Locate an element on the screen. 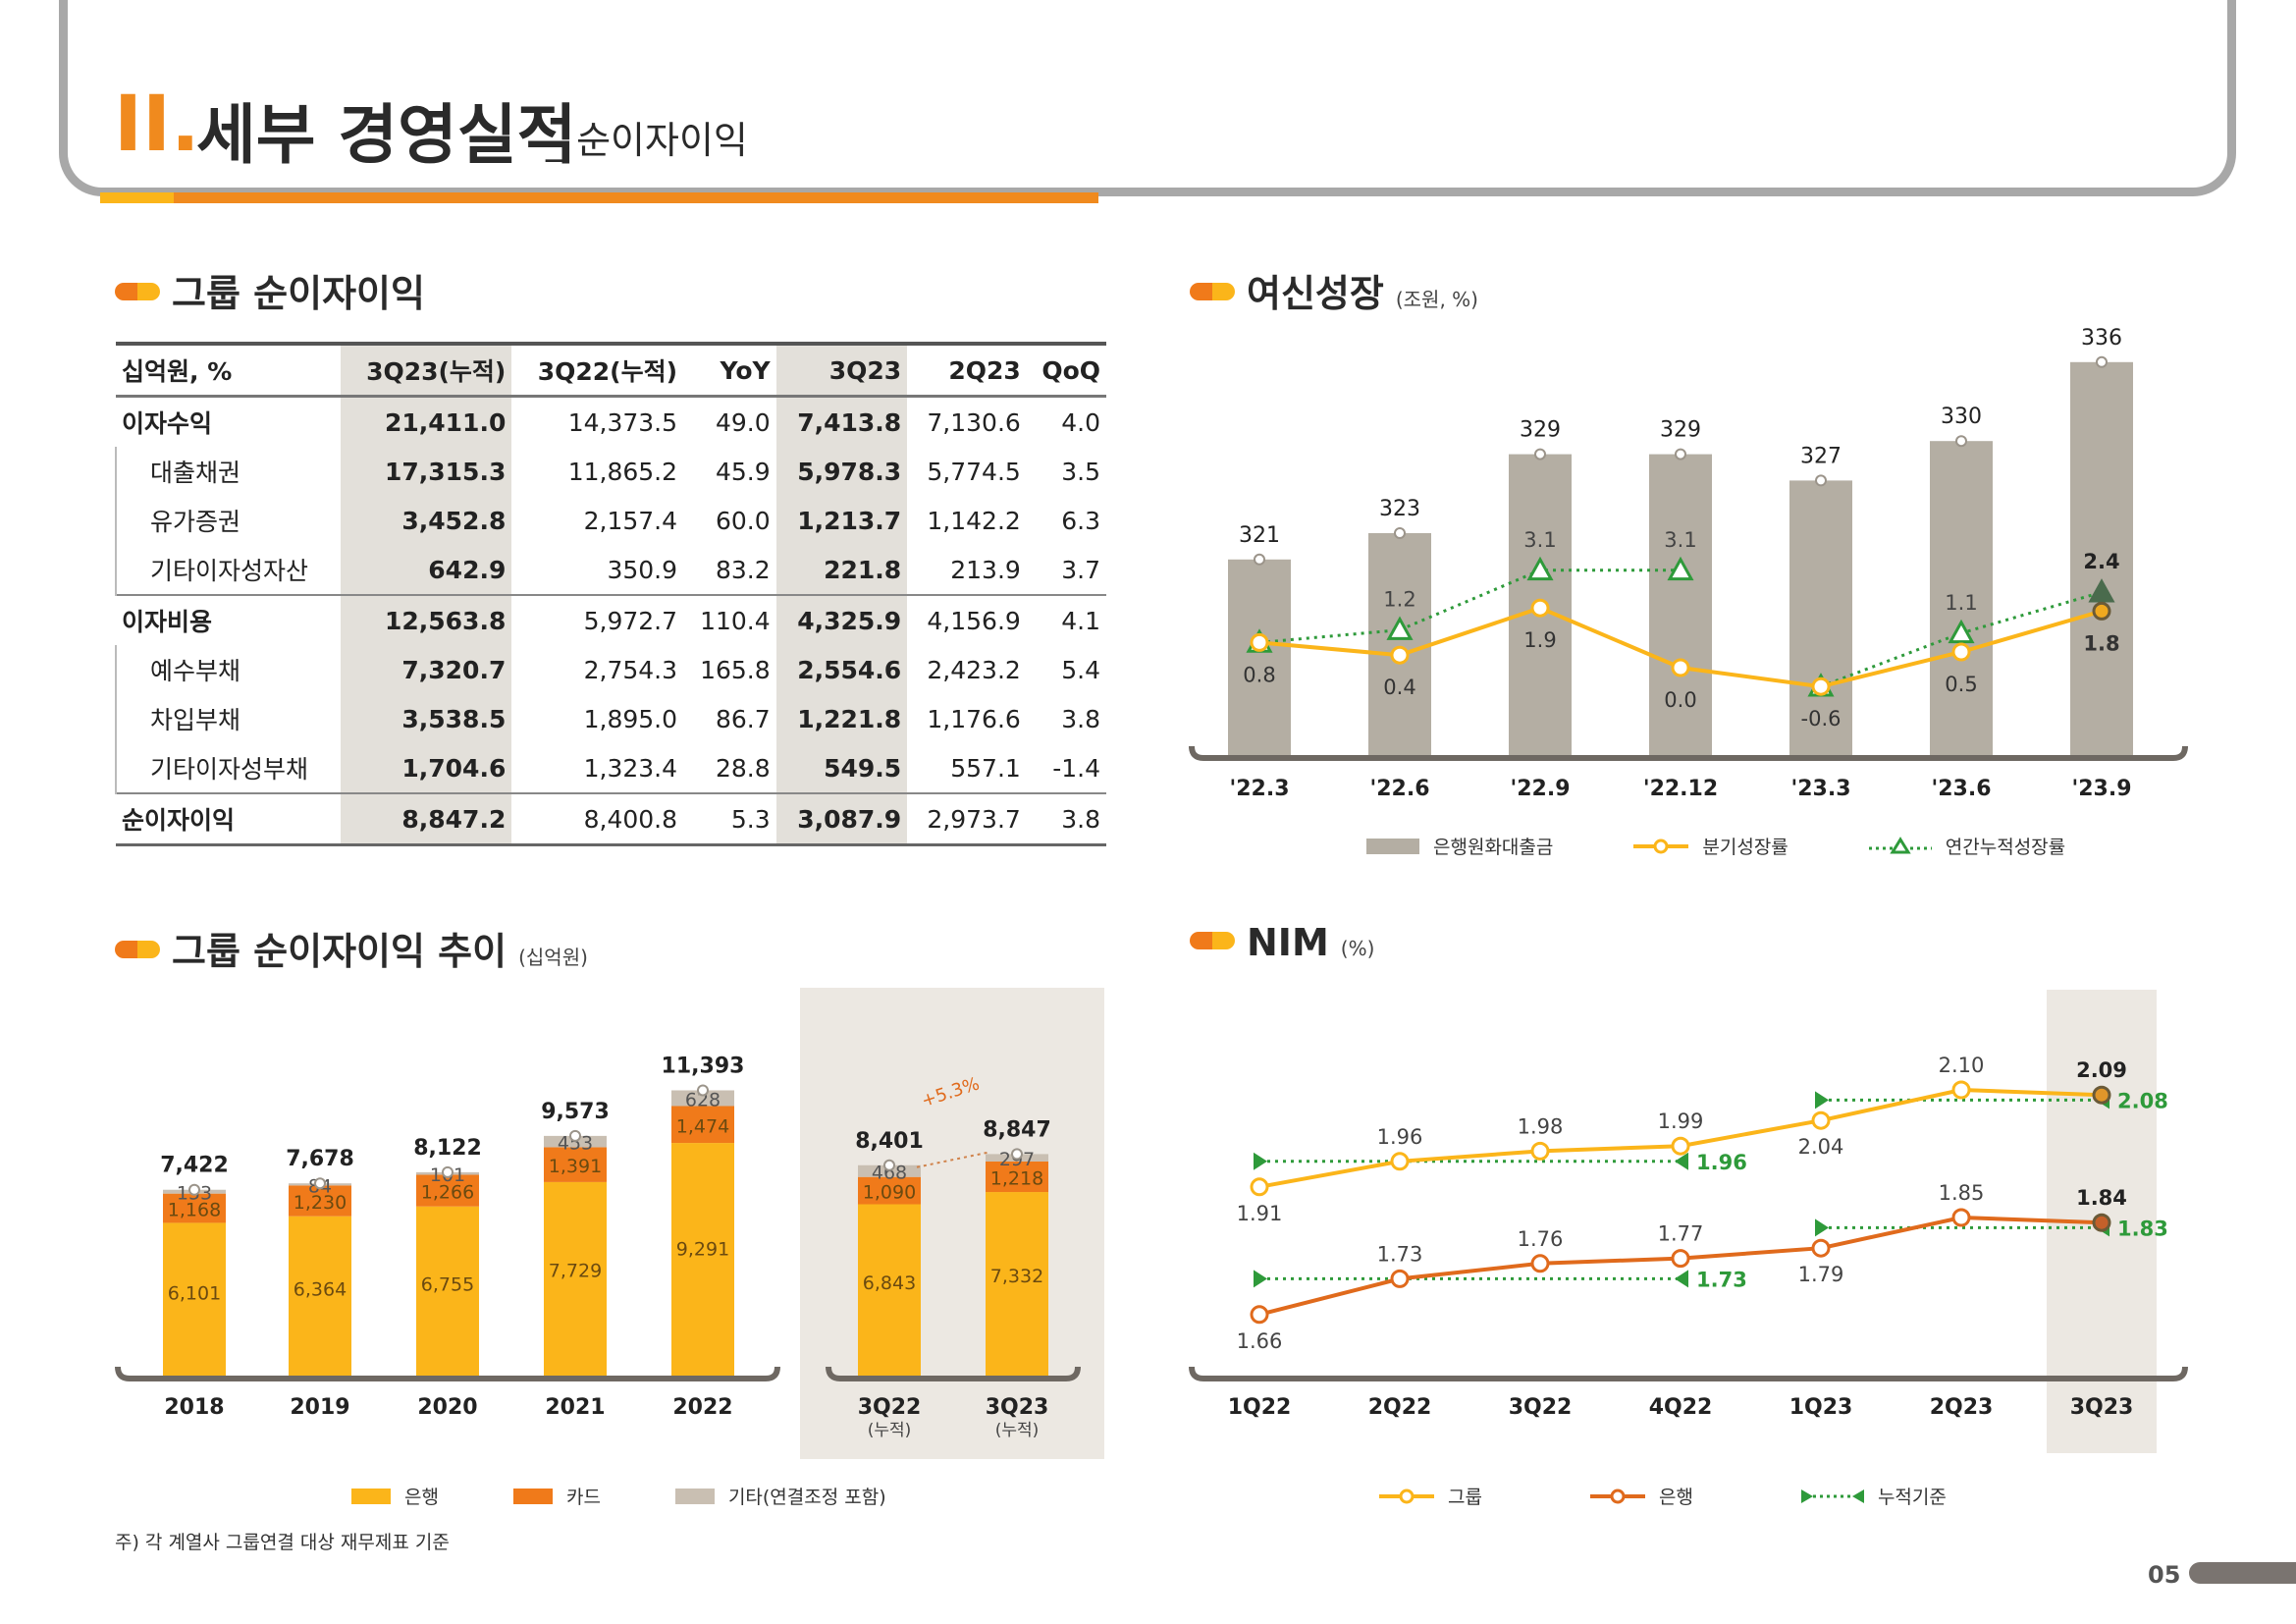 This screenshot has width=2296, height=1624. total-label: 8,122 is located at coordinates (447, 1148).